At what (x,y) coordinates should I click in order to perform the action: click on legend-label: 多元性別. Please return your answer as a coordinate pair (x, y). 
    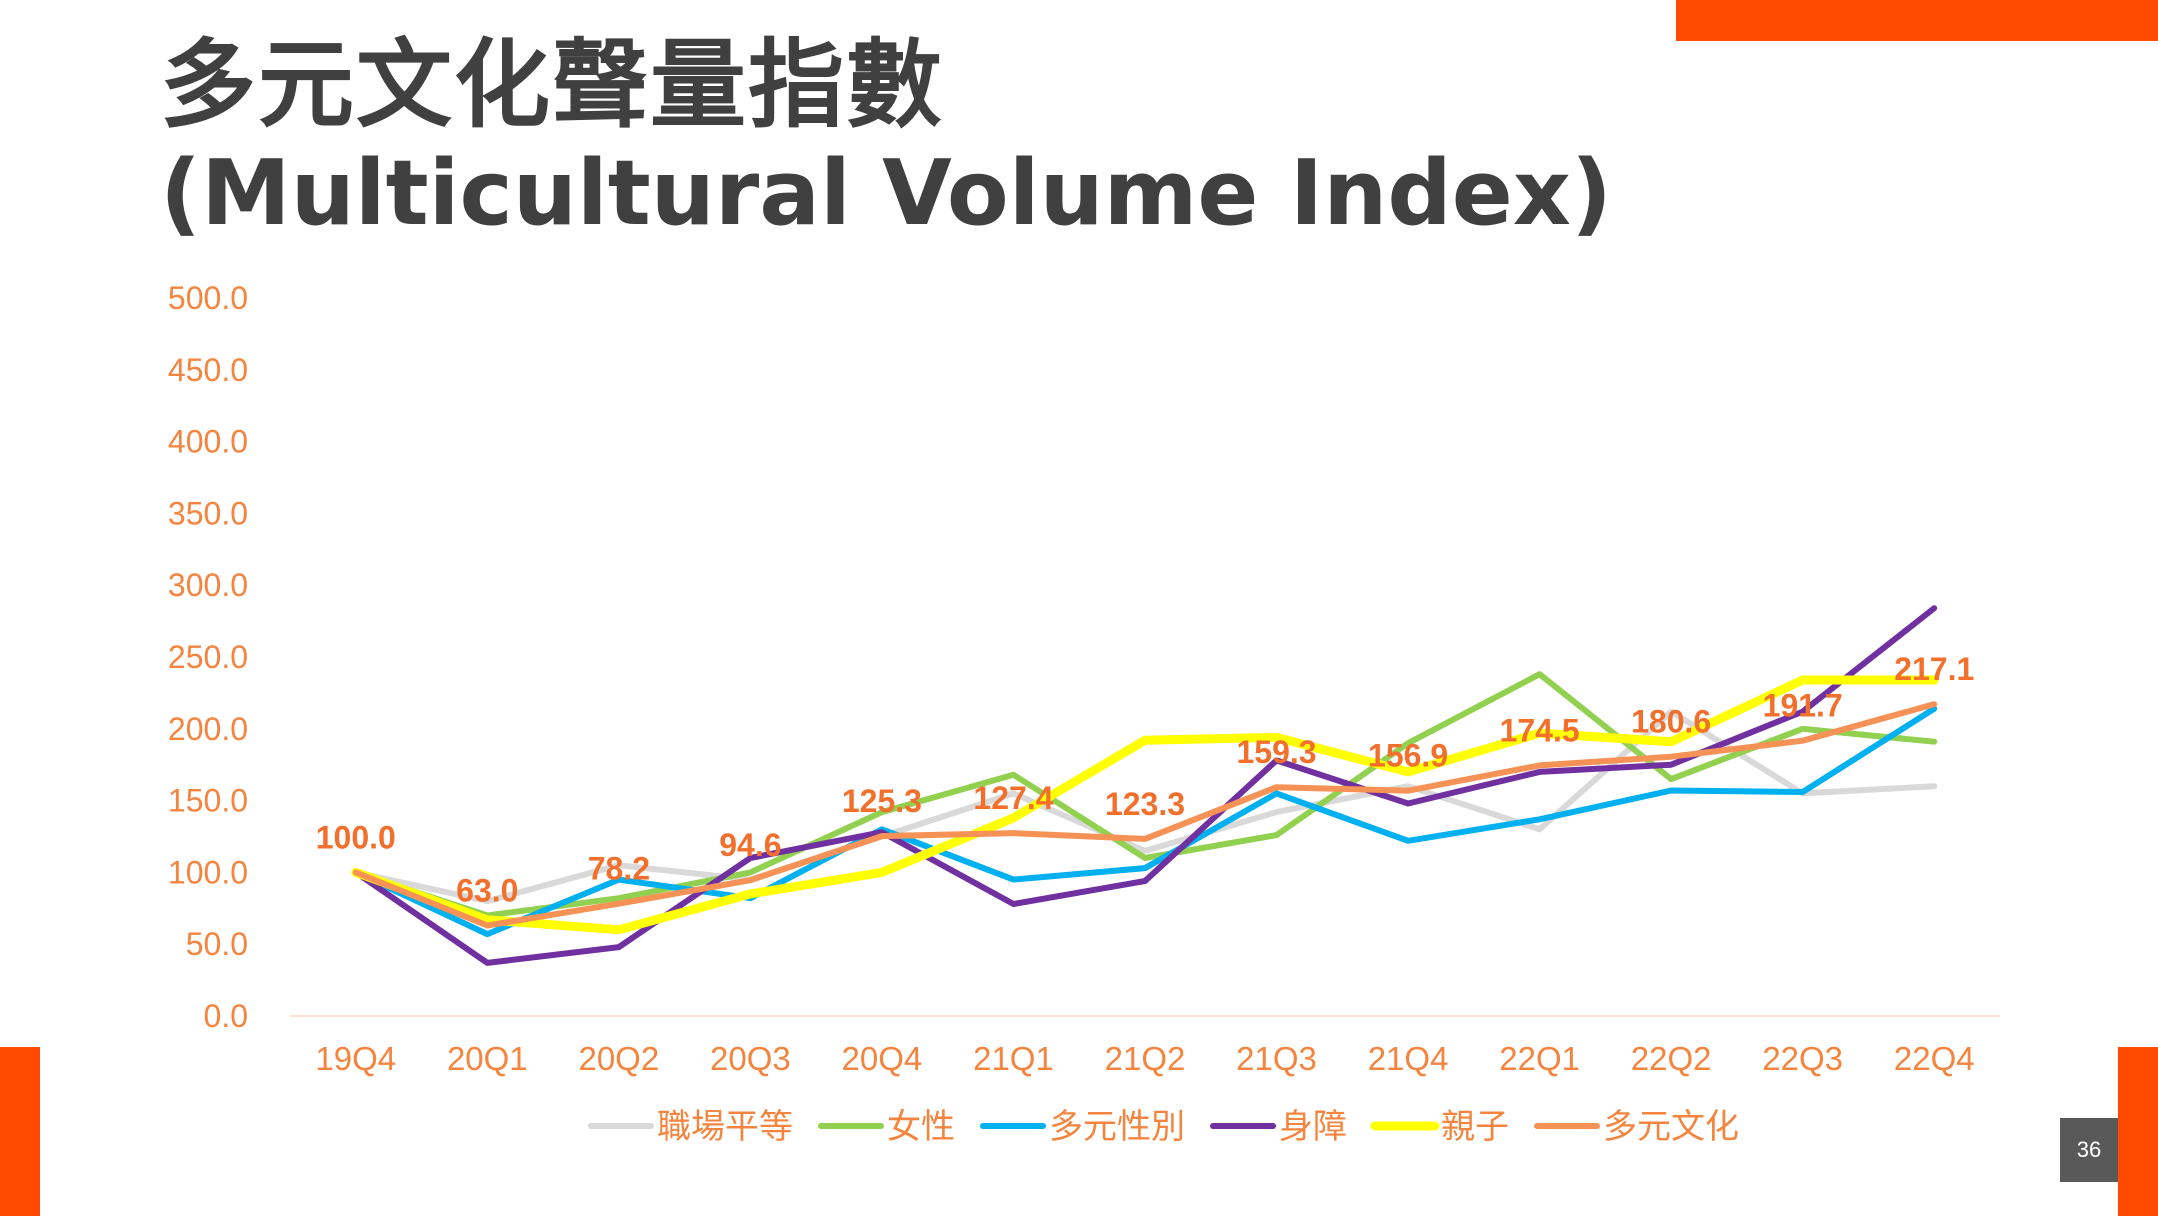
    Looking at the image, I should click on (1117, 1127).